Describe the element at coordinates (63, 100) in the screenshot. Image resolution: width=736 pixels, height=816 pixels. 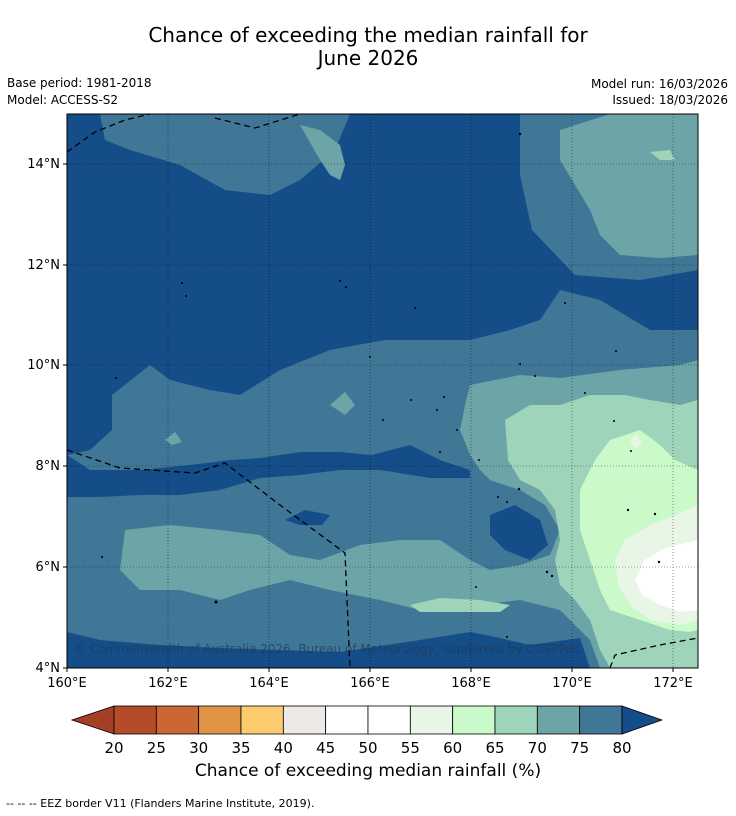
I see `model-name: Model: ACCESS-S2` at that location.